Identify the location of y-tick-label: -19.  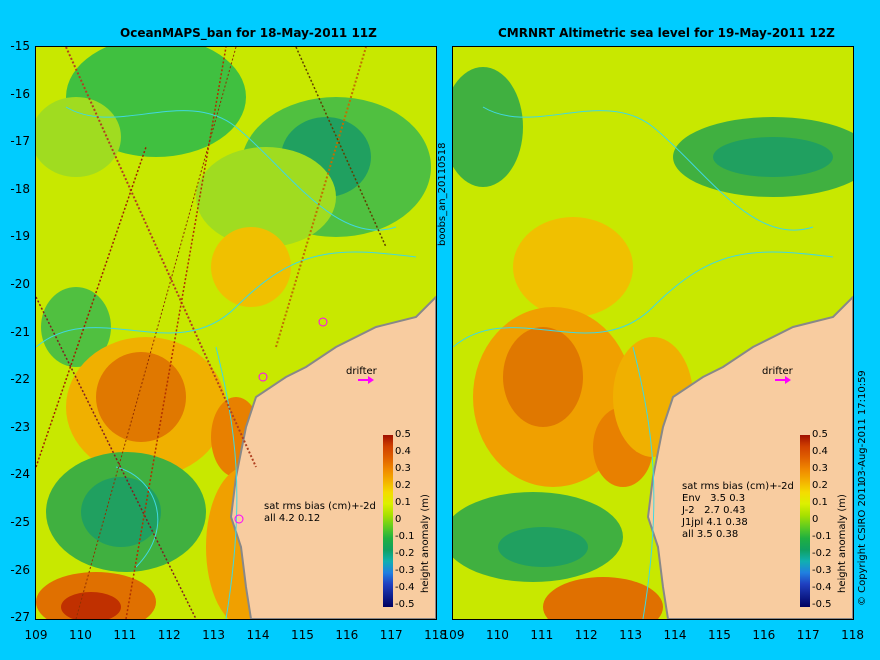
(20, 236).